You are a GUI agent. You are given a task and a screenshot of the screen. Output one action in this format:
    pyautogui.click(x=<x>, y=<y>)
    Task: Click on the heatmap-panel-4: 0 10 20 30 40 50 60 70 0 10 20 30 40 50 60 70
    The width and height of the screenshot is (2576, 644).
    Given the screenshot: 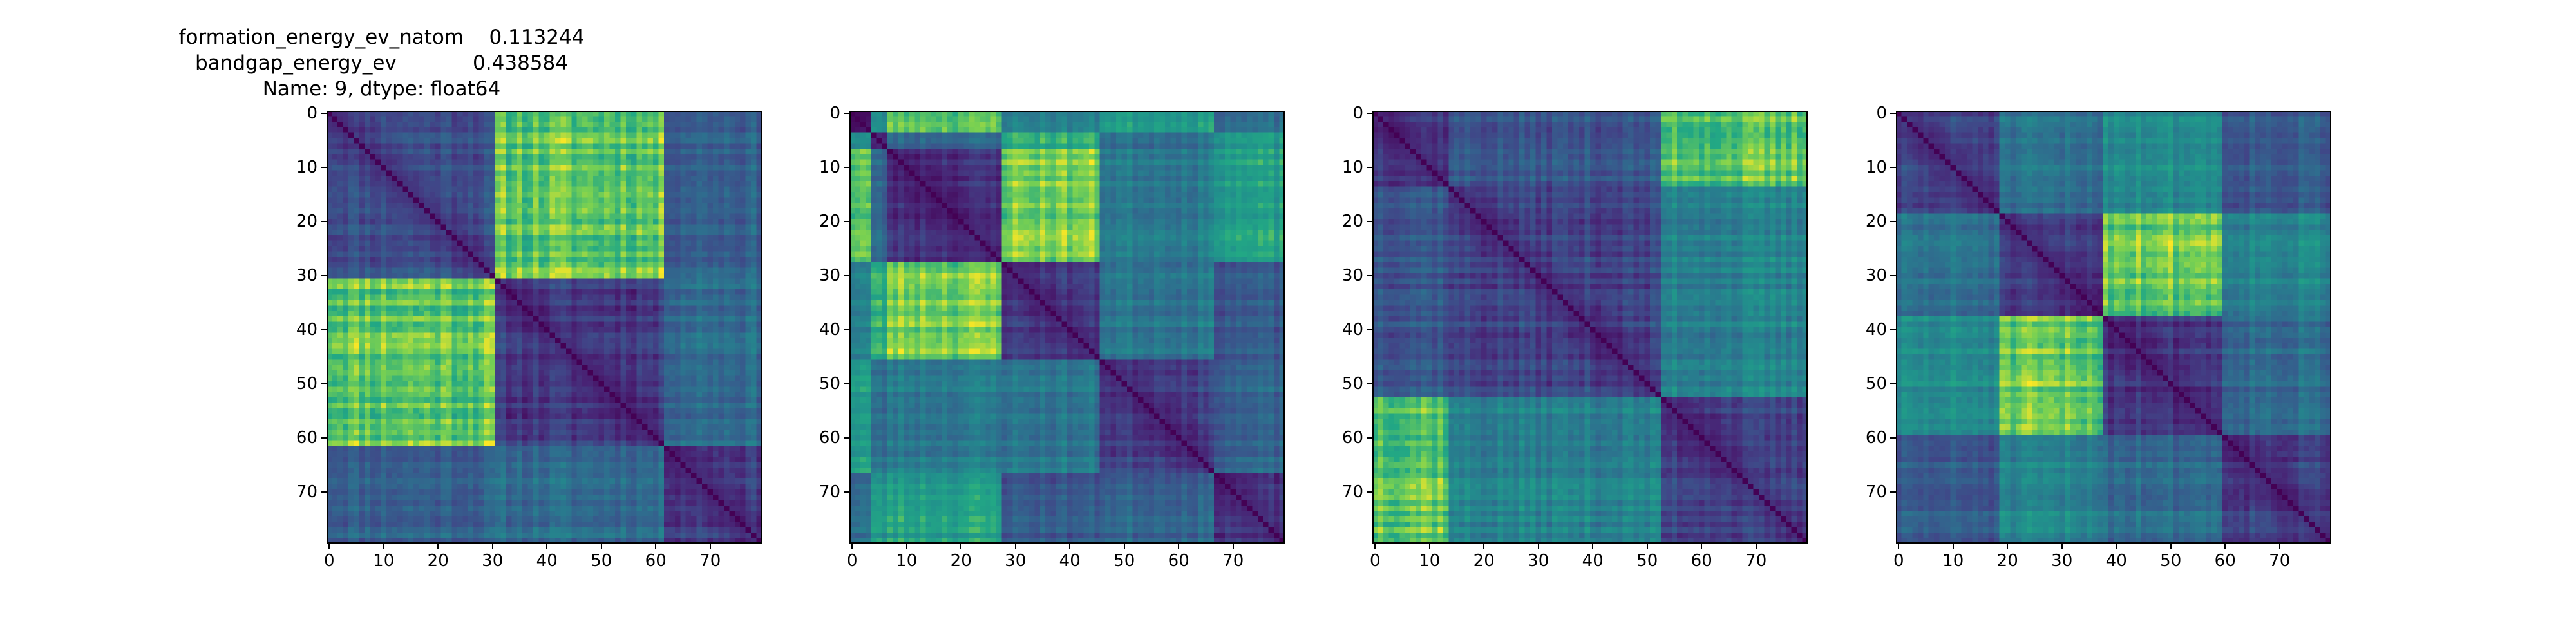 What is the action you would take?
    pyautogui.click(x=2099, y=337)
    